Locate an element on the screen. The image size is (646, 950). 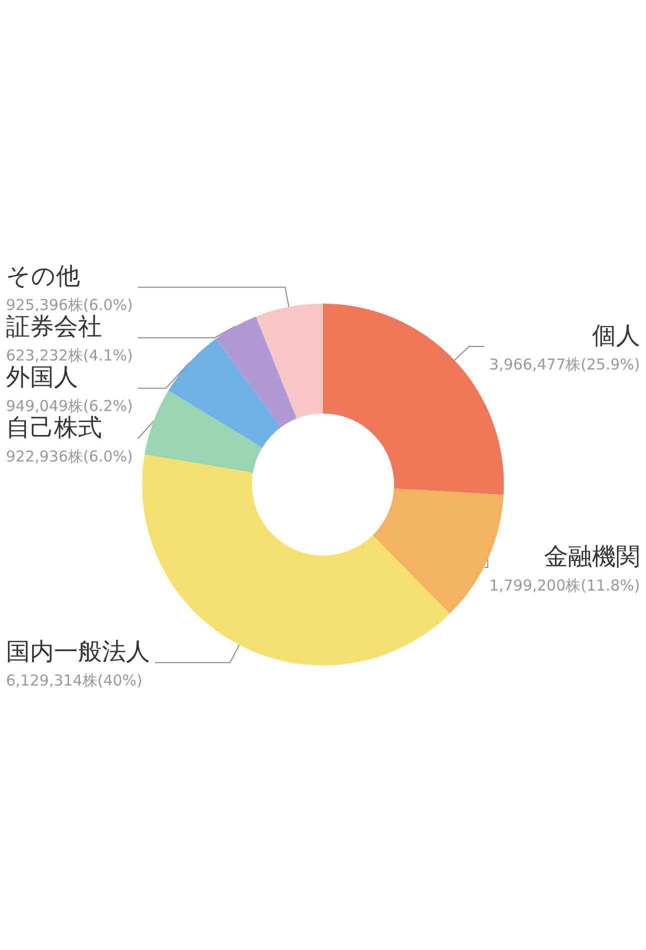
data-label: 925,396株(6.0%) is located at coordinates (69, 305).